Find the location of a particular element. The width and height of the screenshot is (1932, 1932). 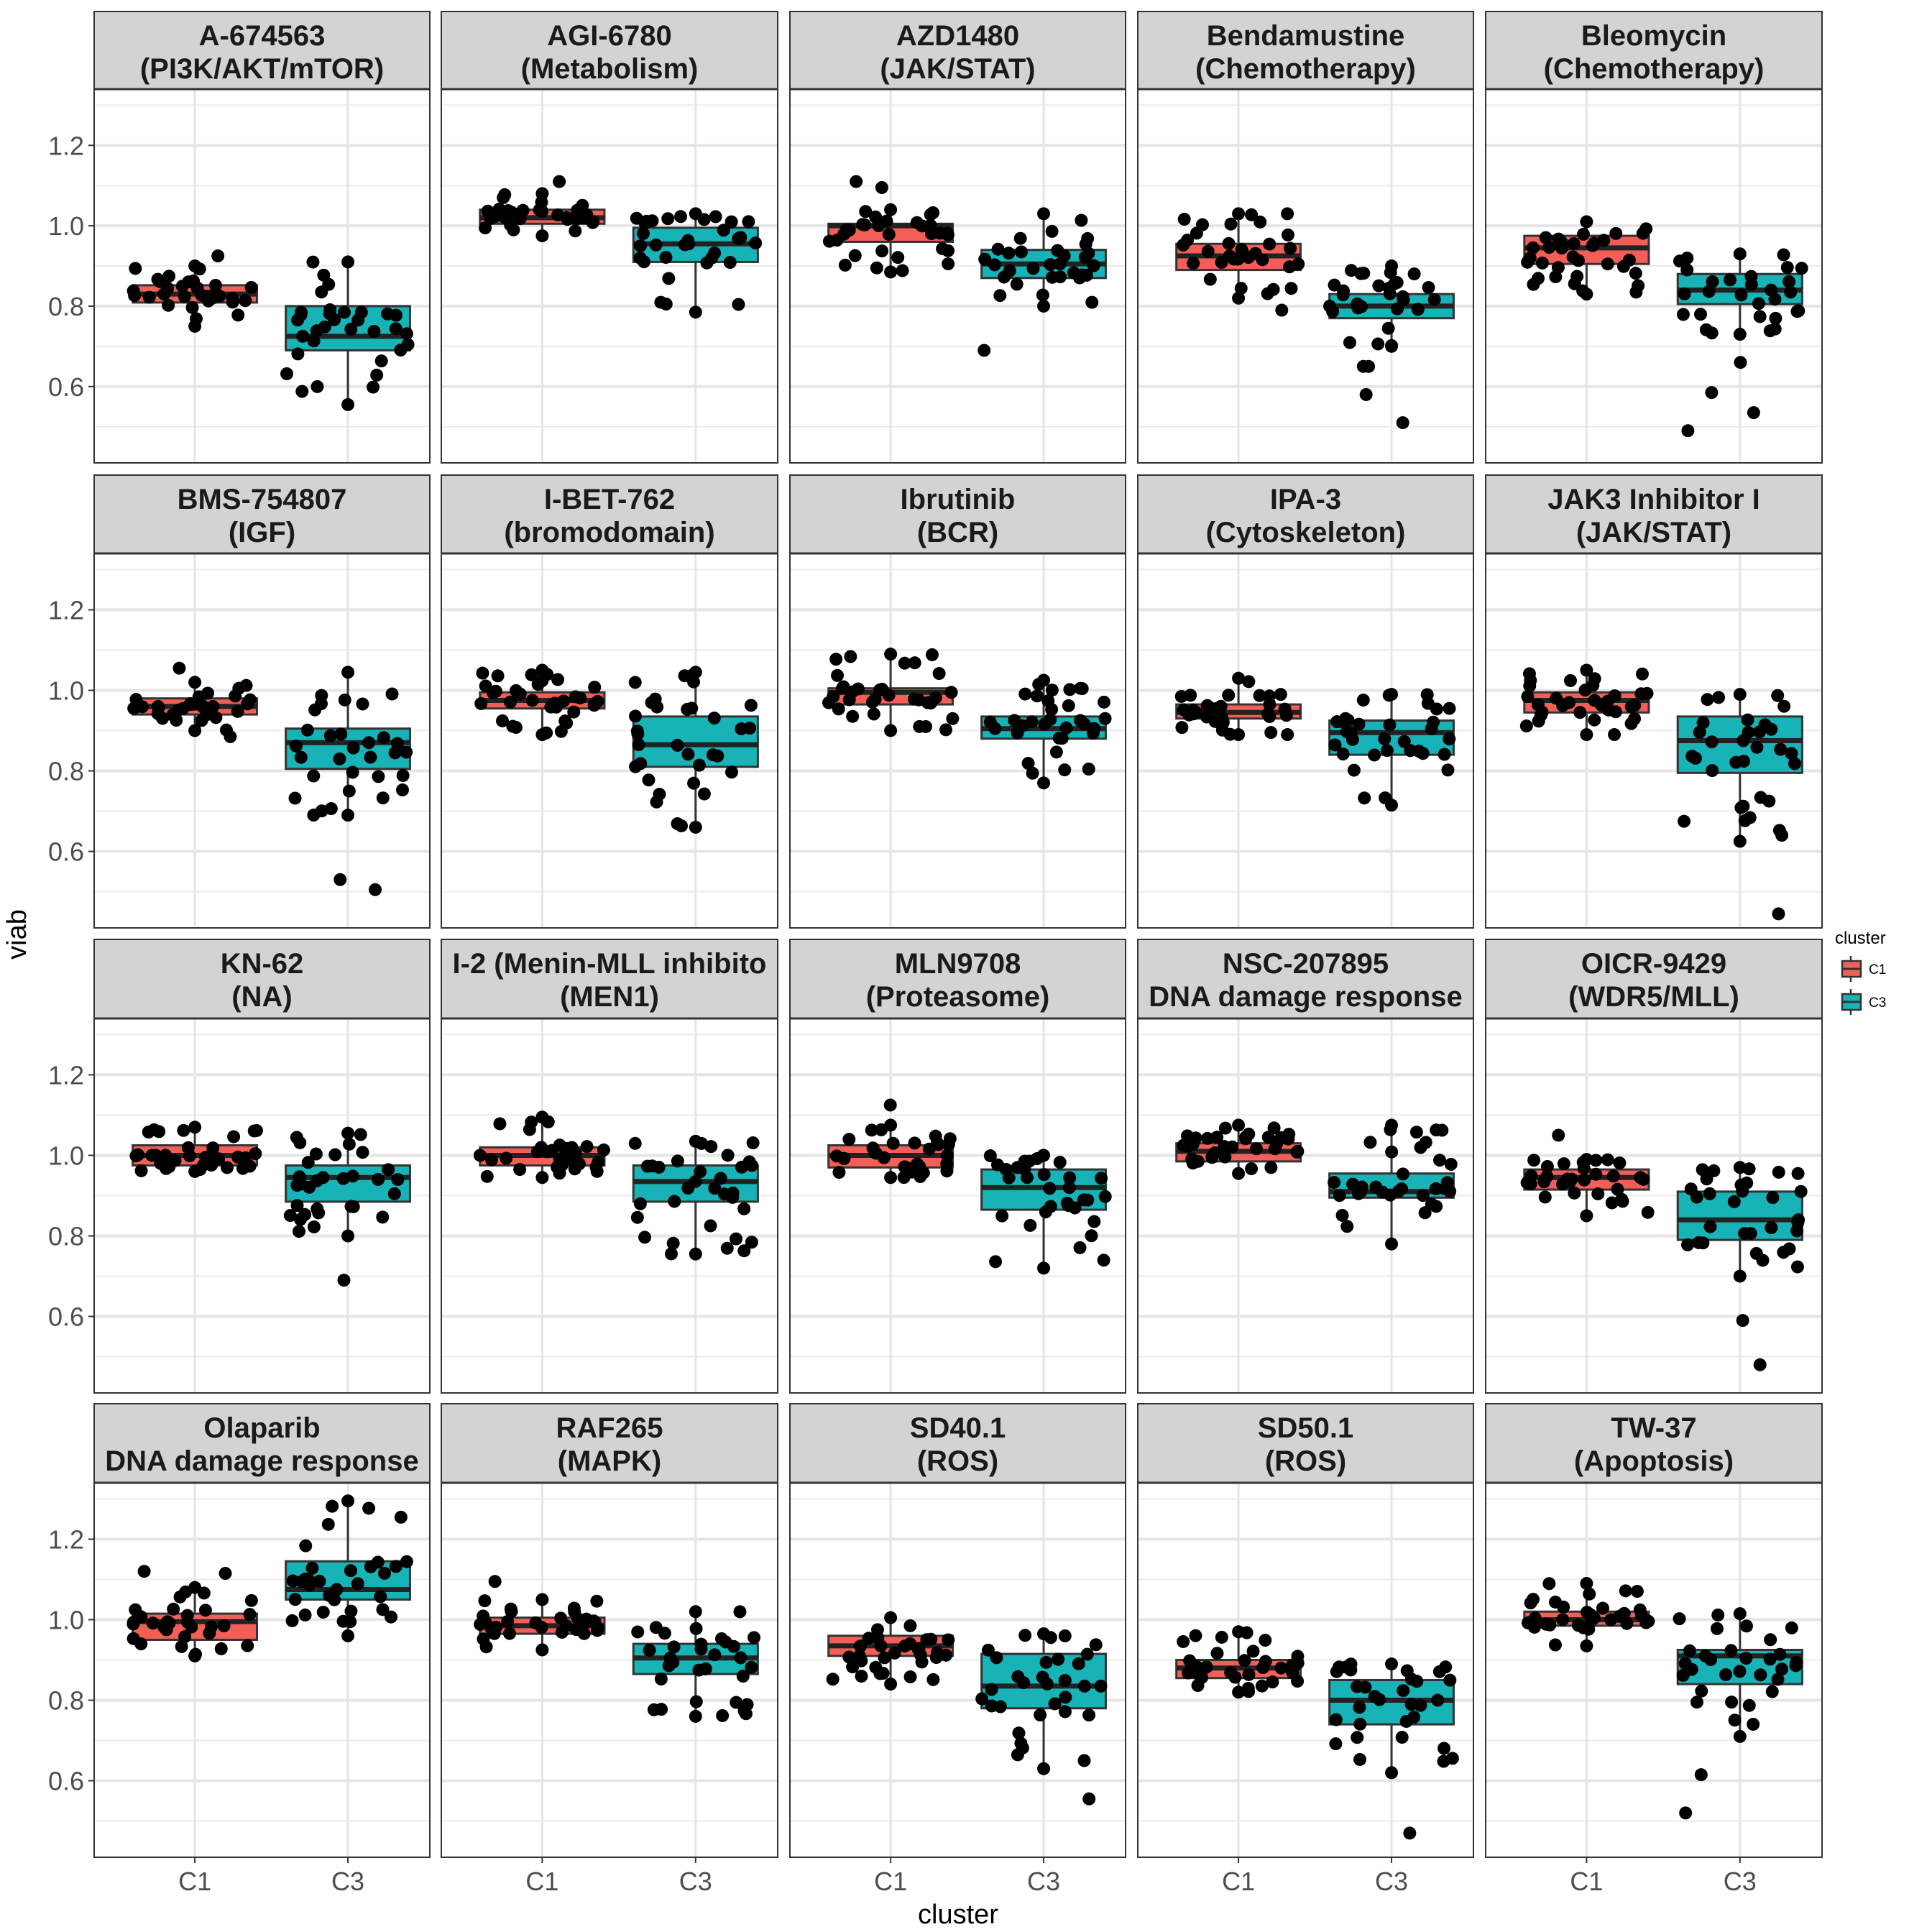

panel-background is located at coordinates (262, 276).